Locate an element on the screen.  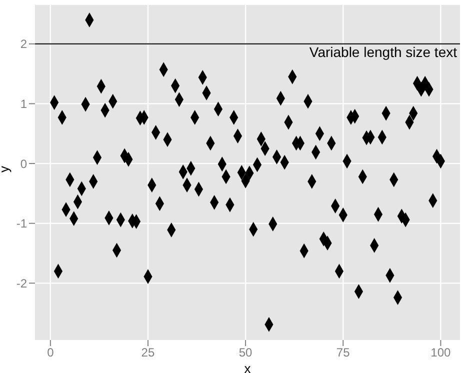
x-axis-title: x is located at coordinates (248, 367).